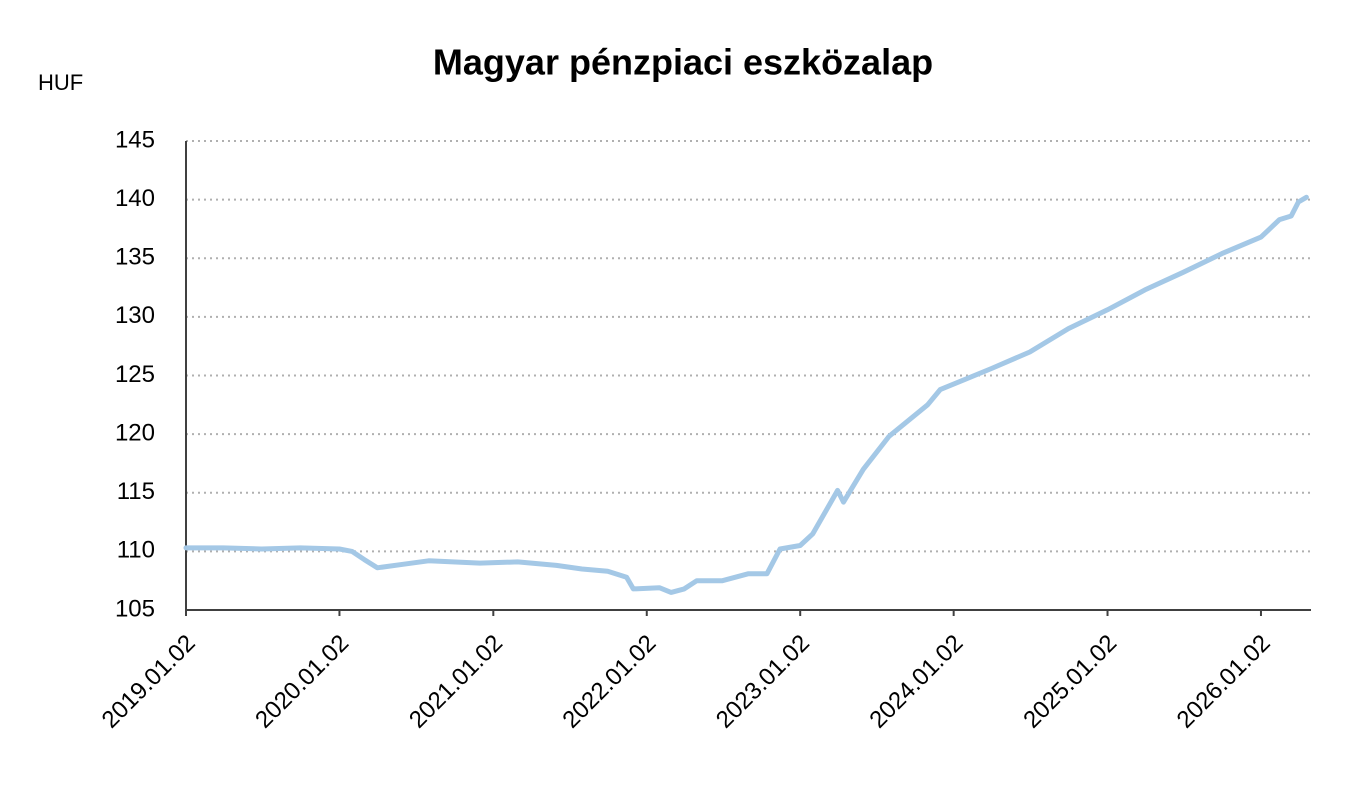 This screenshot has width=1366, height=791. Describe the element at coordinates (1224, 682) in the screenshot. I see `x-tick-label: 2026.01.02` at that location.